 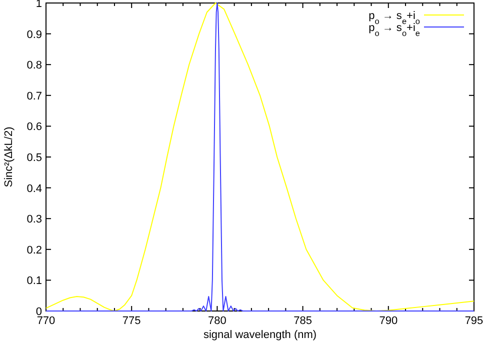 What do you see at coordinates (34, 96) in the screenshot?
I see `y-tick-label: 0.7` at bounding box center [34, 96].